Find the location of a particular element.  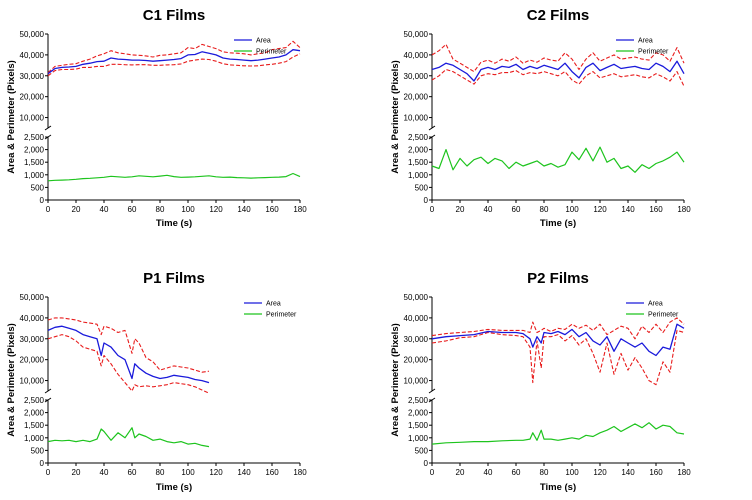

y-tick-label: 2,500 is located at coordinates (418, 137).